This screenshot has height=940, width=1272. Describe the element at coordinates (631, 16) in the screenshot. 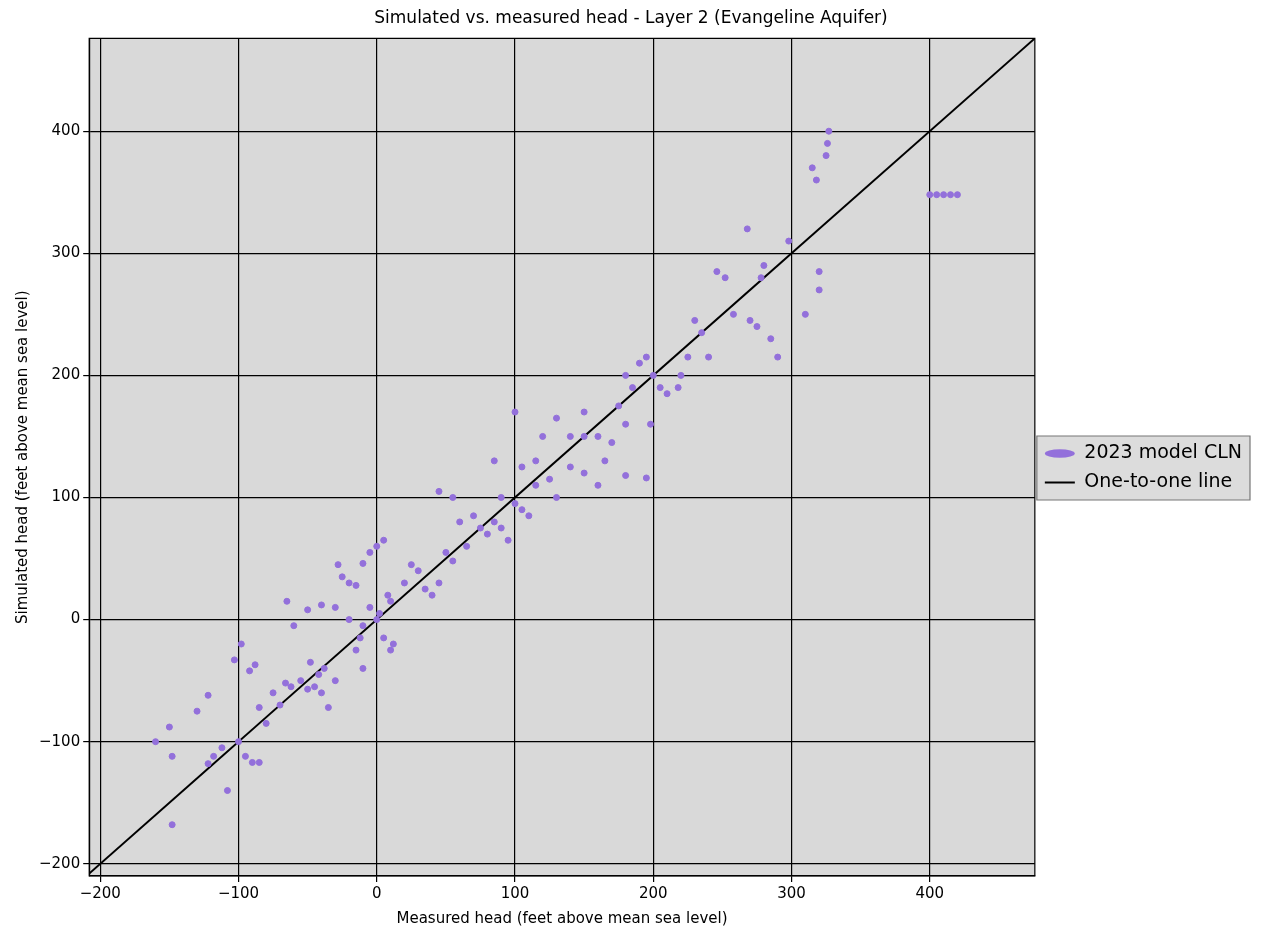

I see `chart-title: Simulated vs. measured head - Layer 2 (Evangeline Aquifer)` at that location.